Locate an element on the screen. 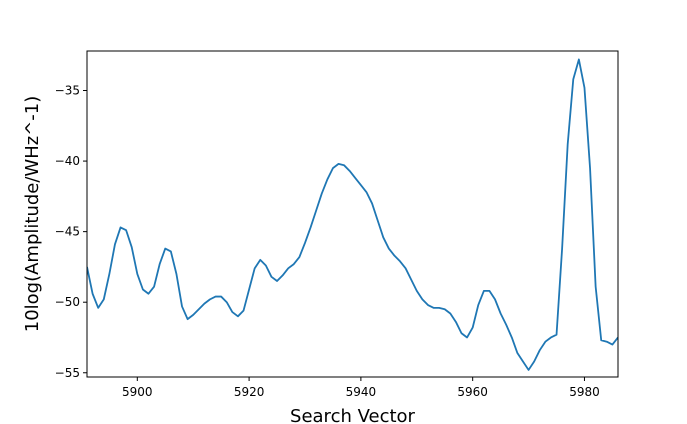  x-axis: 5900 5920 5940 5960 5980 is located at coordinates (361, 388).